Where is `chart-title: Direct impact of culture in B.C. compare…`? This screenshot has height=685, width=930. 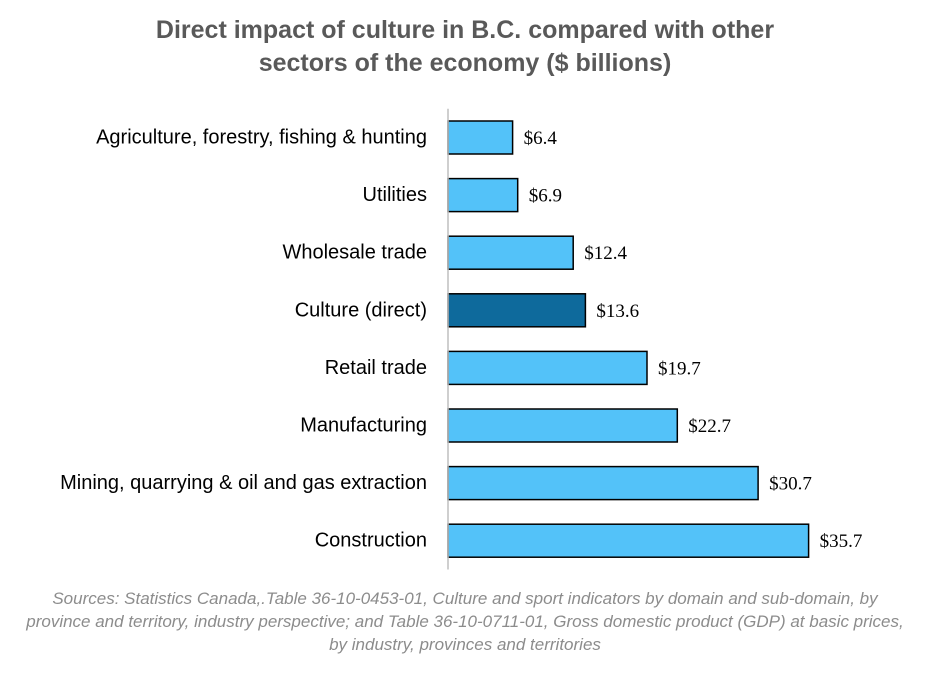 chart-title: Direct impact of culture in B.C. compare… is located at coordinates (465, 47).